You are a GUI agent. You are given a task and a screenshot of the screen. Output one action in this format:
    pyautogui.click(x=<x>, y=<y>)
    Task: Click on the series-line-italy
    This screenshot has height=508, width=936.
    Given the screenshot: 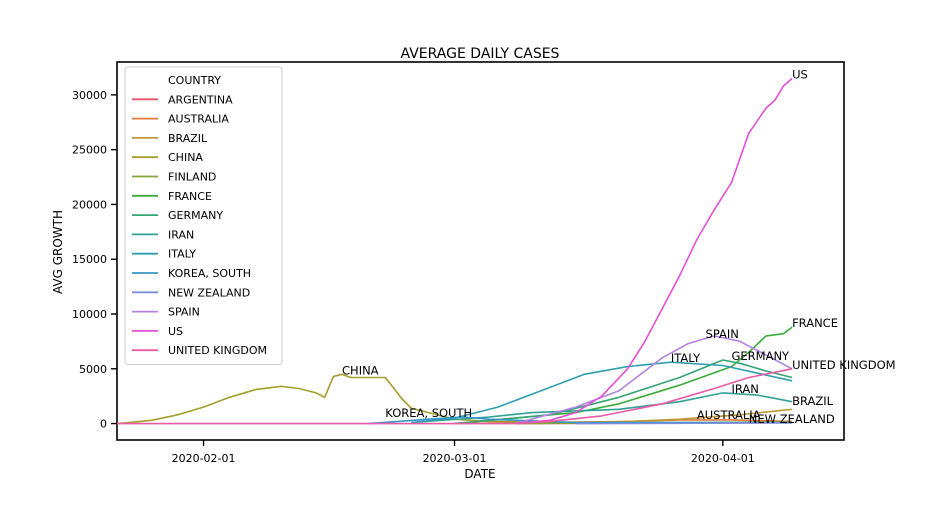 What is the action you would take?
    pyautogui.click(x=602, y=392)
    